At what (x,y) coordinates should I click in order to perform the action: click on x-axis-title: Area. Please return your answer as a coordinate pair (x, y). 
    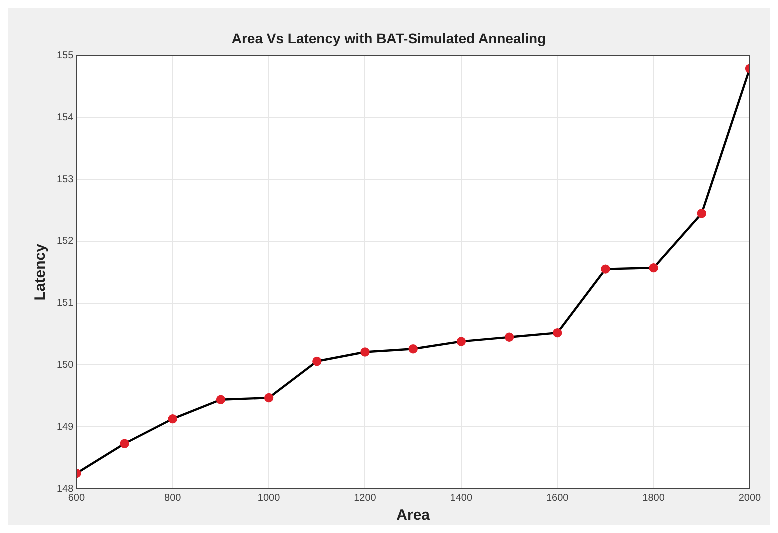
    Looking at the image, I should click on (413, 515).